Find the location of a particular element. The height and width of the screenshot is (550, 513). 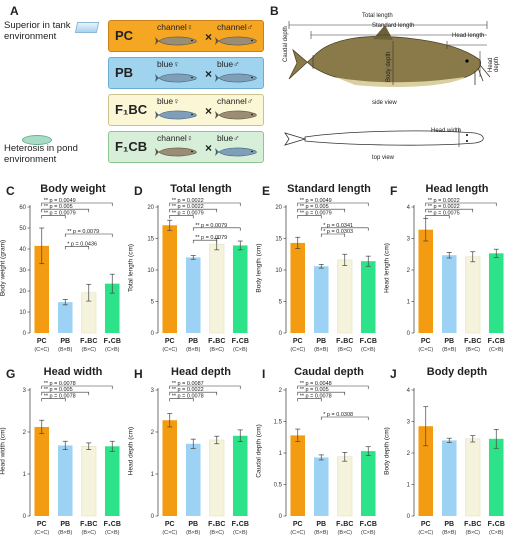

y-tick-label: 60 is located at coordinates (22, 208).